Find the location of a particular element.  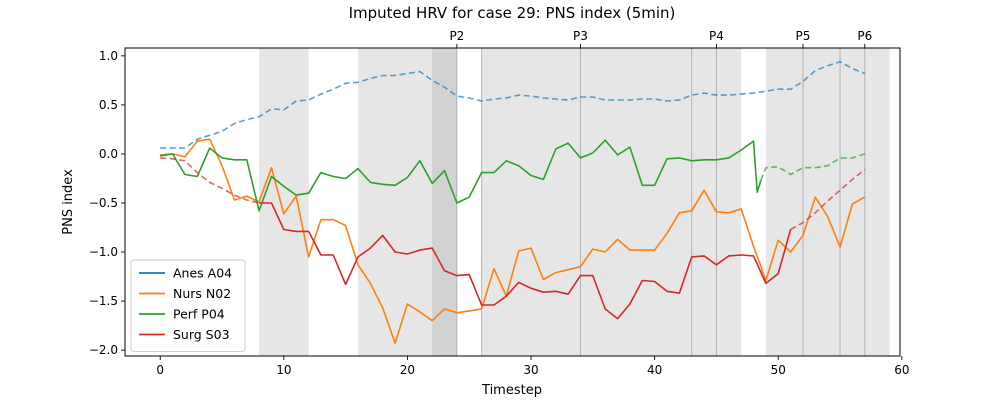

y-axis-ticks: −2.0 −1.5 −1.0 −0.5 0.0 0.5 1.0 is located at coordinates (107, 203).